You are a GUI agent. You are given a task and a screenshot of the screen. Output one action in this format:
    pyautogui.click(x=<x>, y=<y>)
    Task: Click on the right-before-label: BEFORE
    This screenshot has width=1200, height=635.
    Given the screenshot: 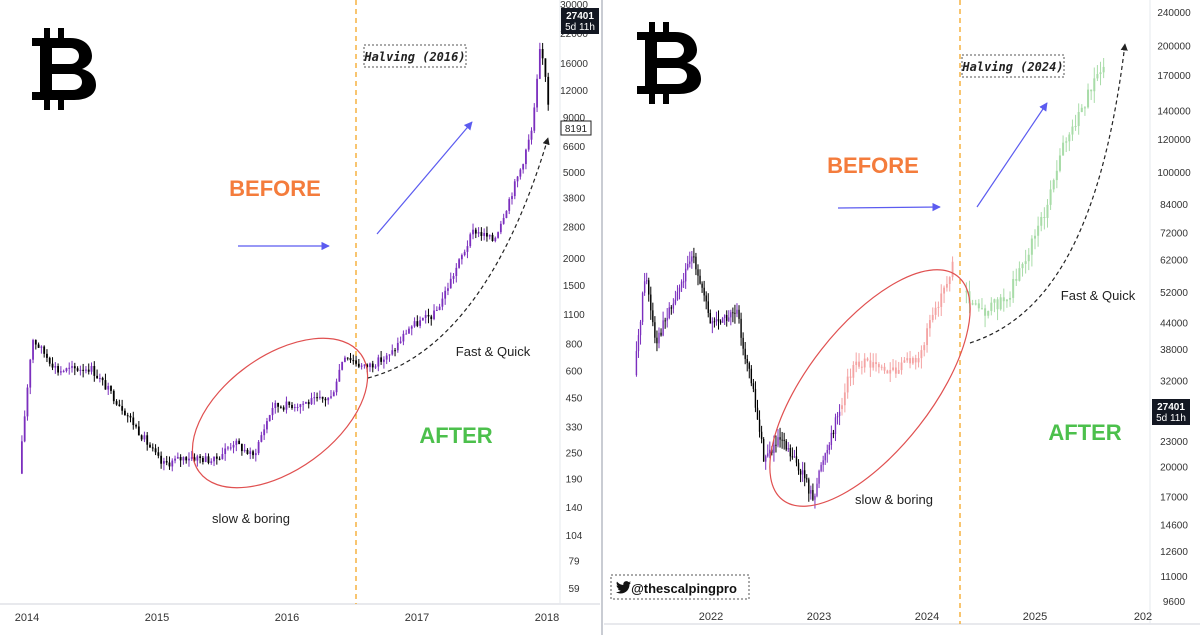 What is the action you would take?
    pyautogui.click(x=873, y=165)
    